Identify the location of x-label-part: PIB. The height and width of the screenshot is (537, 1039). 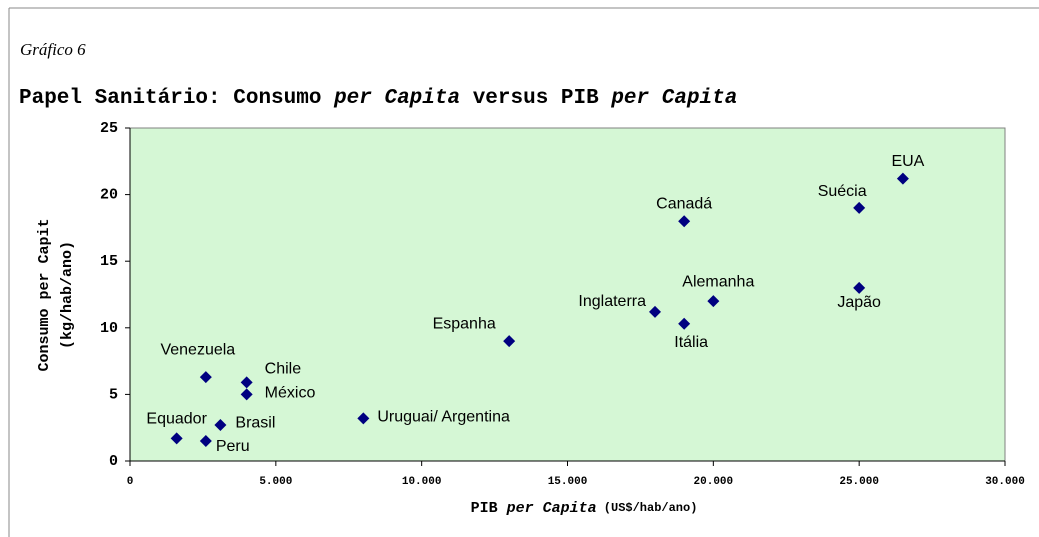
(489, 508).